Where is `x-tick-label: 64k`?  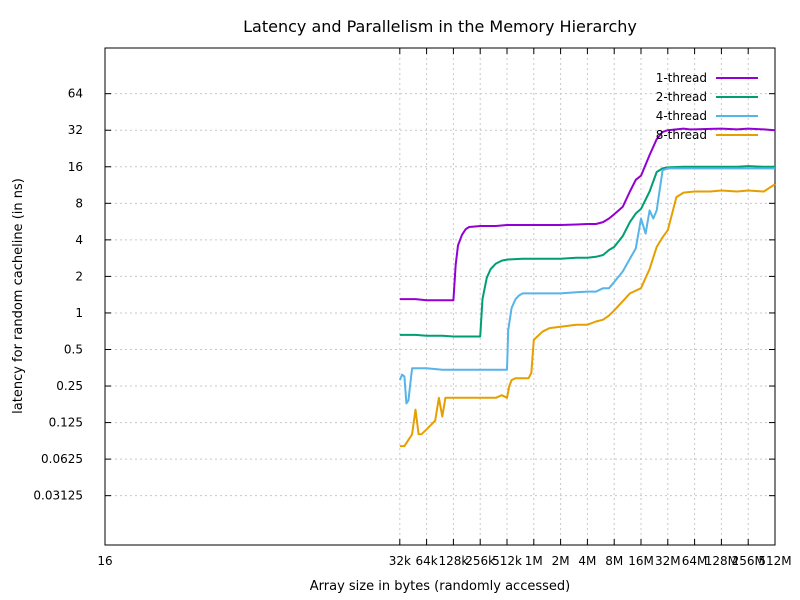
x-tick-label: 64k is located at coordinates (426, 561).